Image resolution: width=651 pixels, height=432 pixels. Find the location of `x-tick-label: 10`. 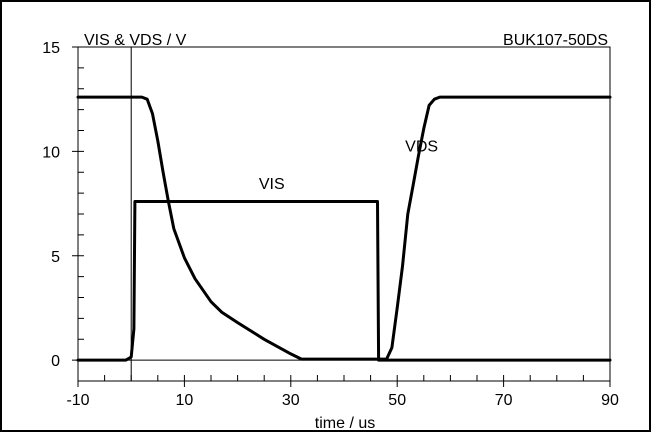

x-tick-label: 10 is located at coordinates (185, 400).